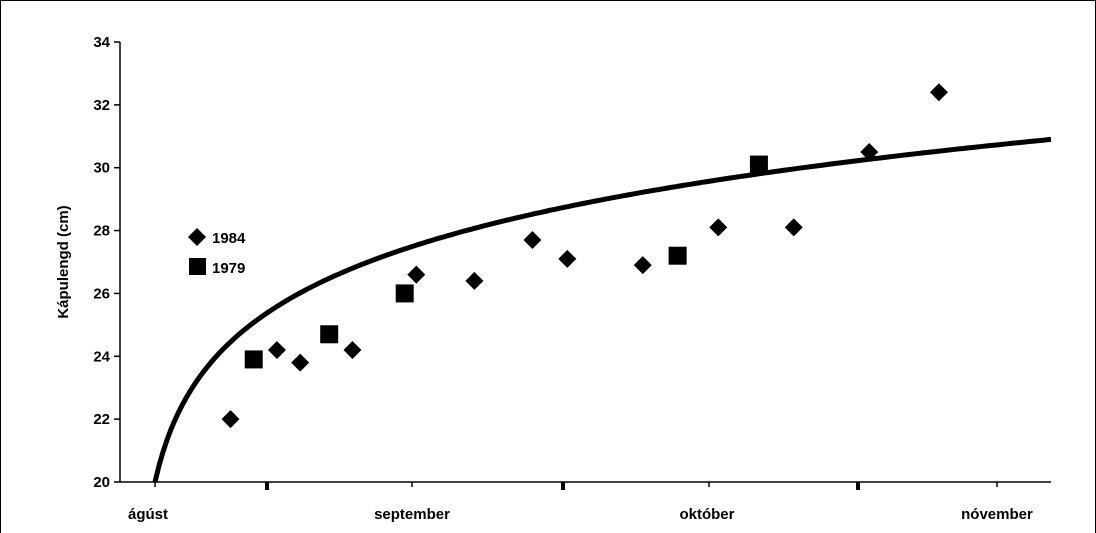  What do you see at coordinates (101, 419) in the screenshot?
I see `y-tick-label: 22` at bounding box center [101, 419].